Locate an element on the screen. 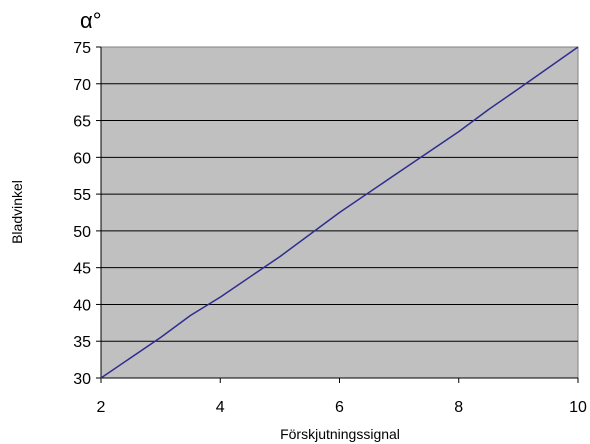  x-tick-label-2: 2 is located at coordinates (101, 407).